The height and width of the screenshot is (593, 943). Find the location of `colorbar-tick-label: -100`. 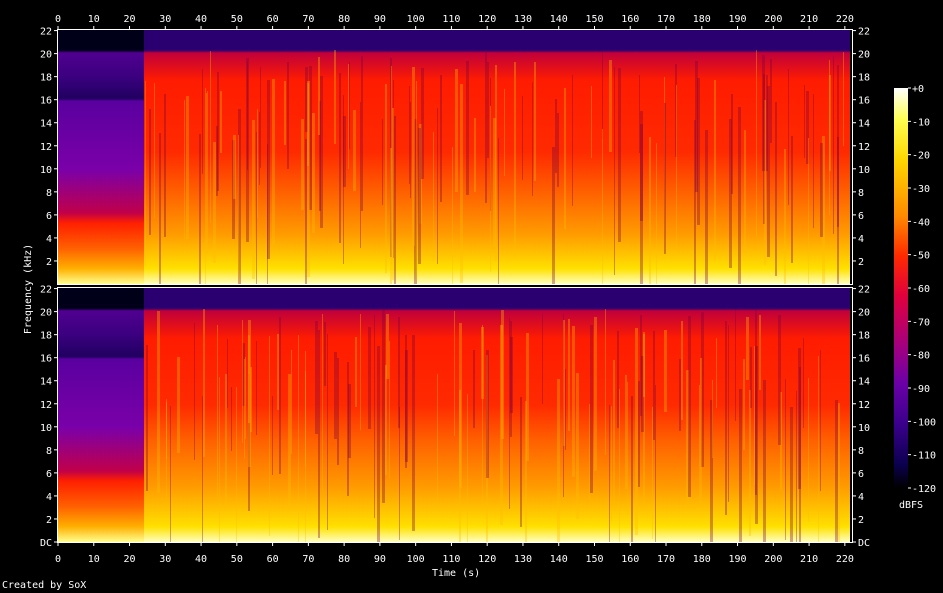

colorbar-tick-label: -100 is located at coordinates (924, 422).